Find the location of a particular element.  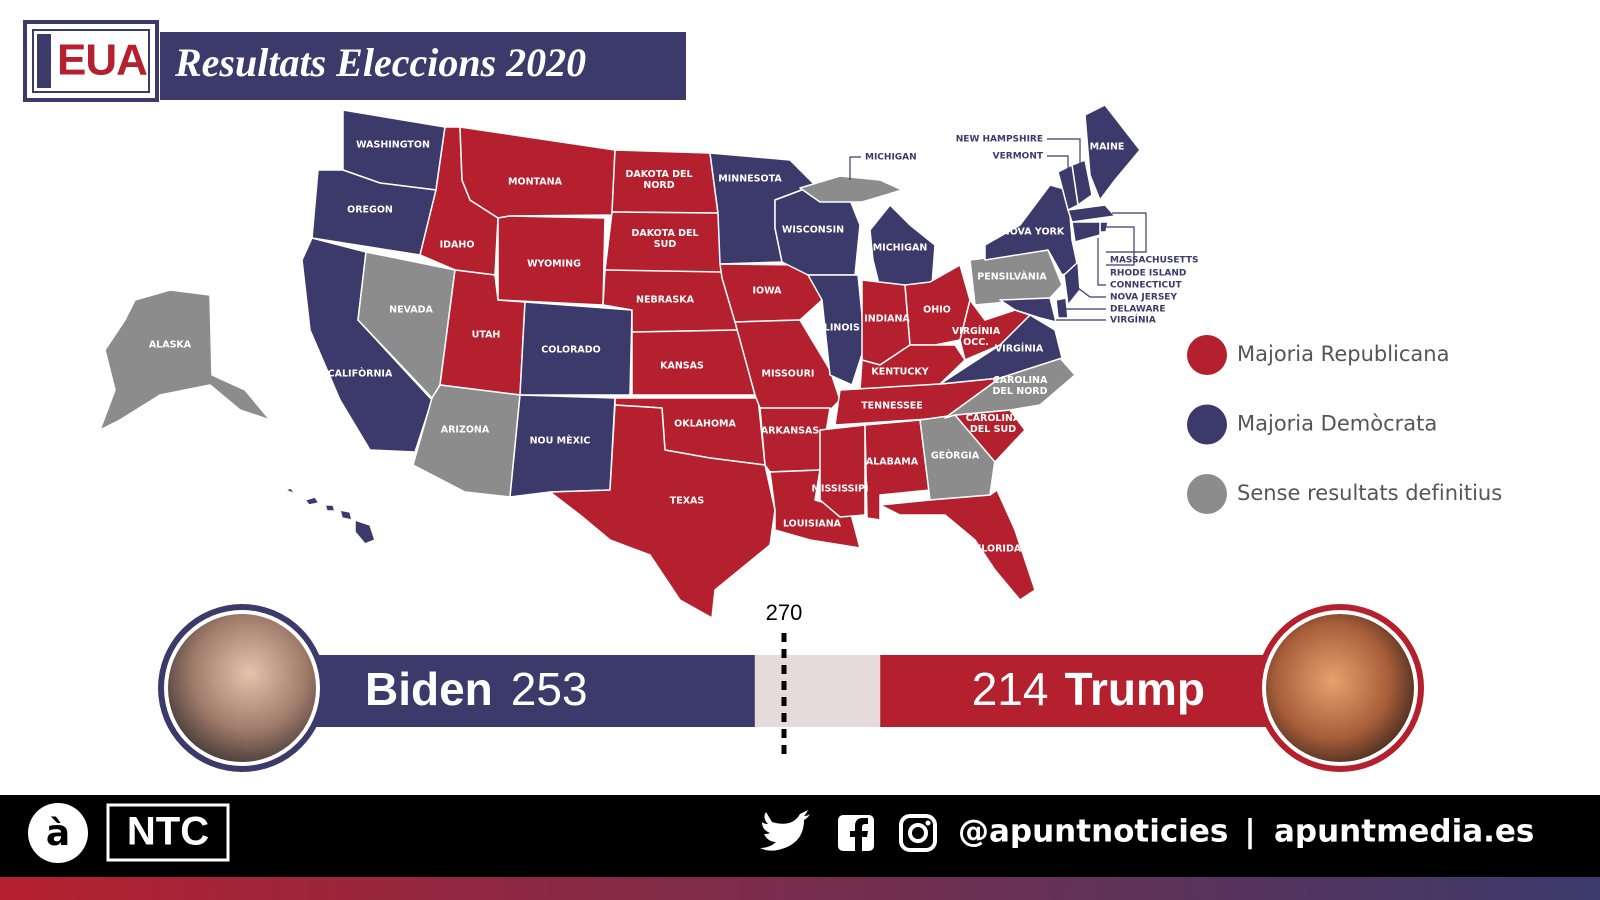

logo-inner is located at coordinates (91, 61).